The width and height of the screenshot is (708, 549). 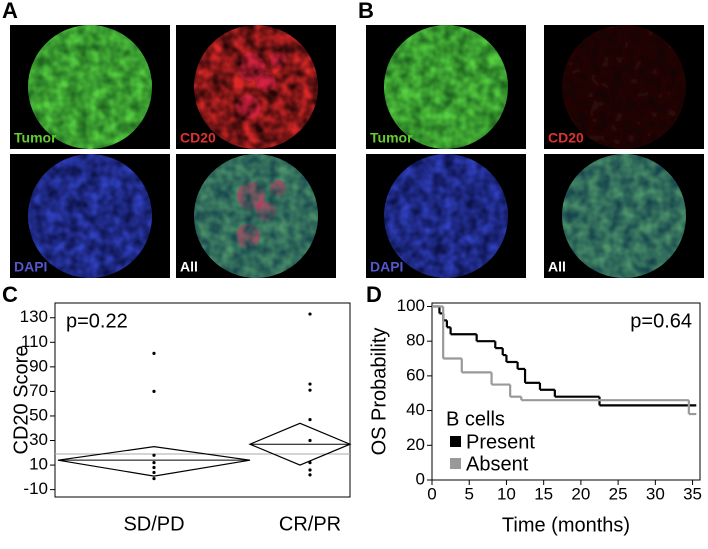 I want to click on y-tick-label: 60, so click(x=415, y=374).